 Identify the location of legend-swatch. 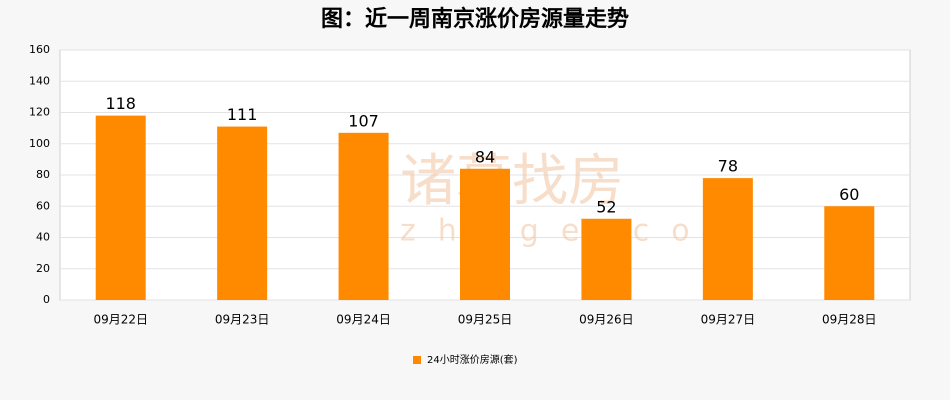
(417, 360).